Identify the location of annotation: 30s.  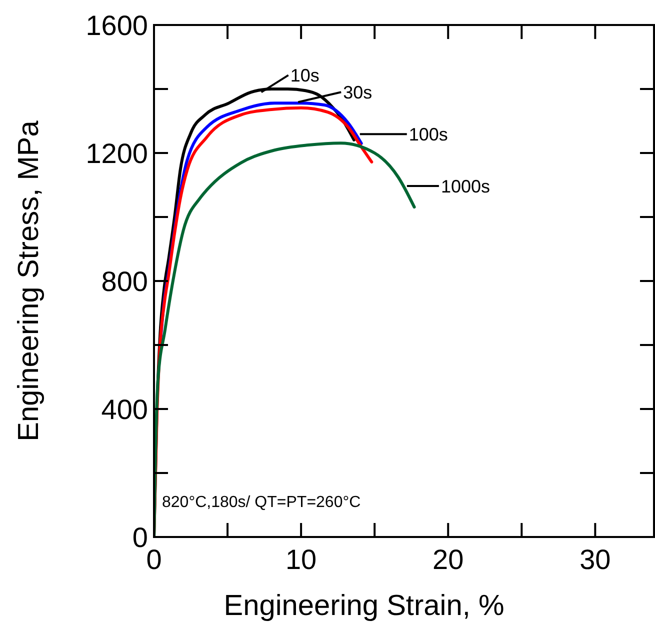
(357, 92).